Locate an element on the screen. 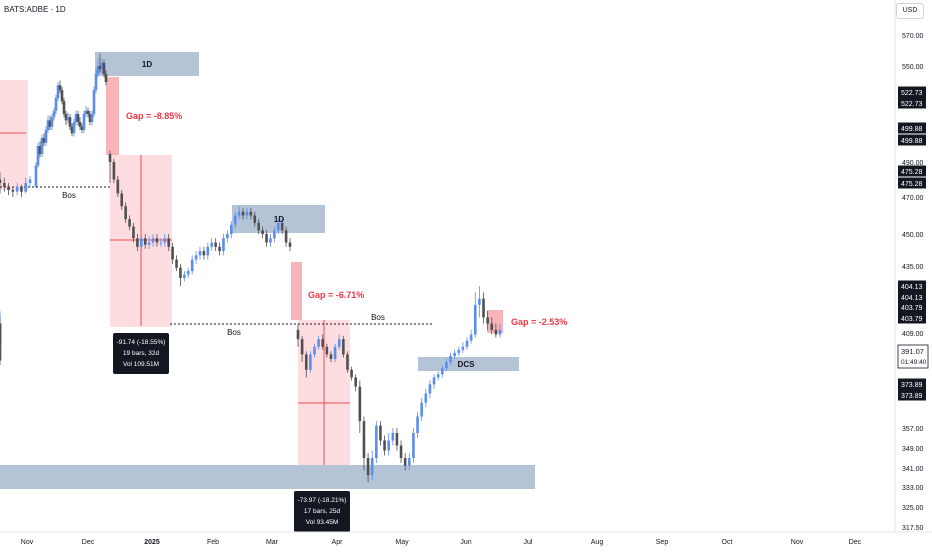 The height and width of the screenshot is (555, 932). price-tag: 475.28 is located at coordinates (912, 183).